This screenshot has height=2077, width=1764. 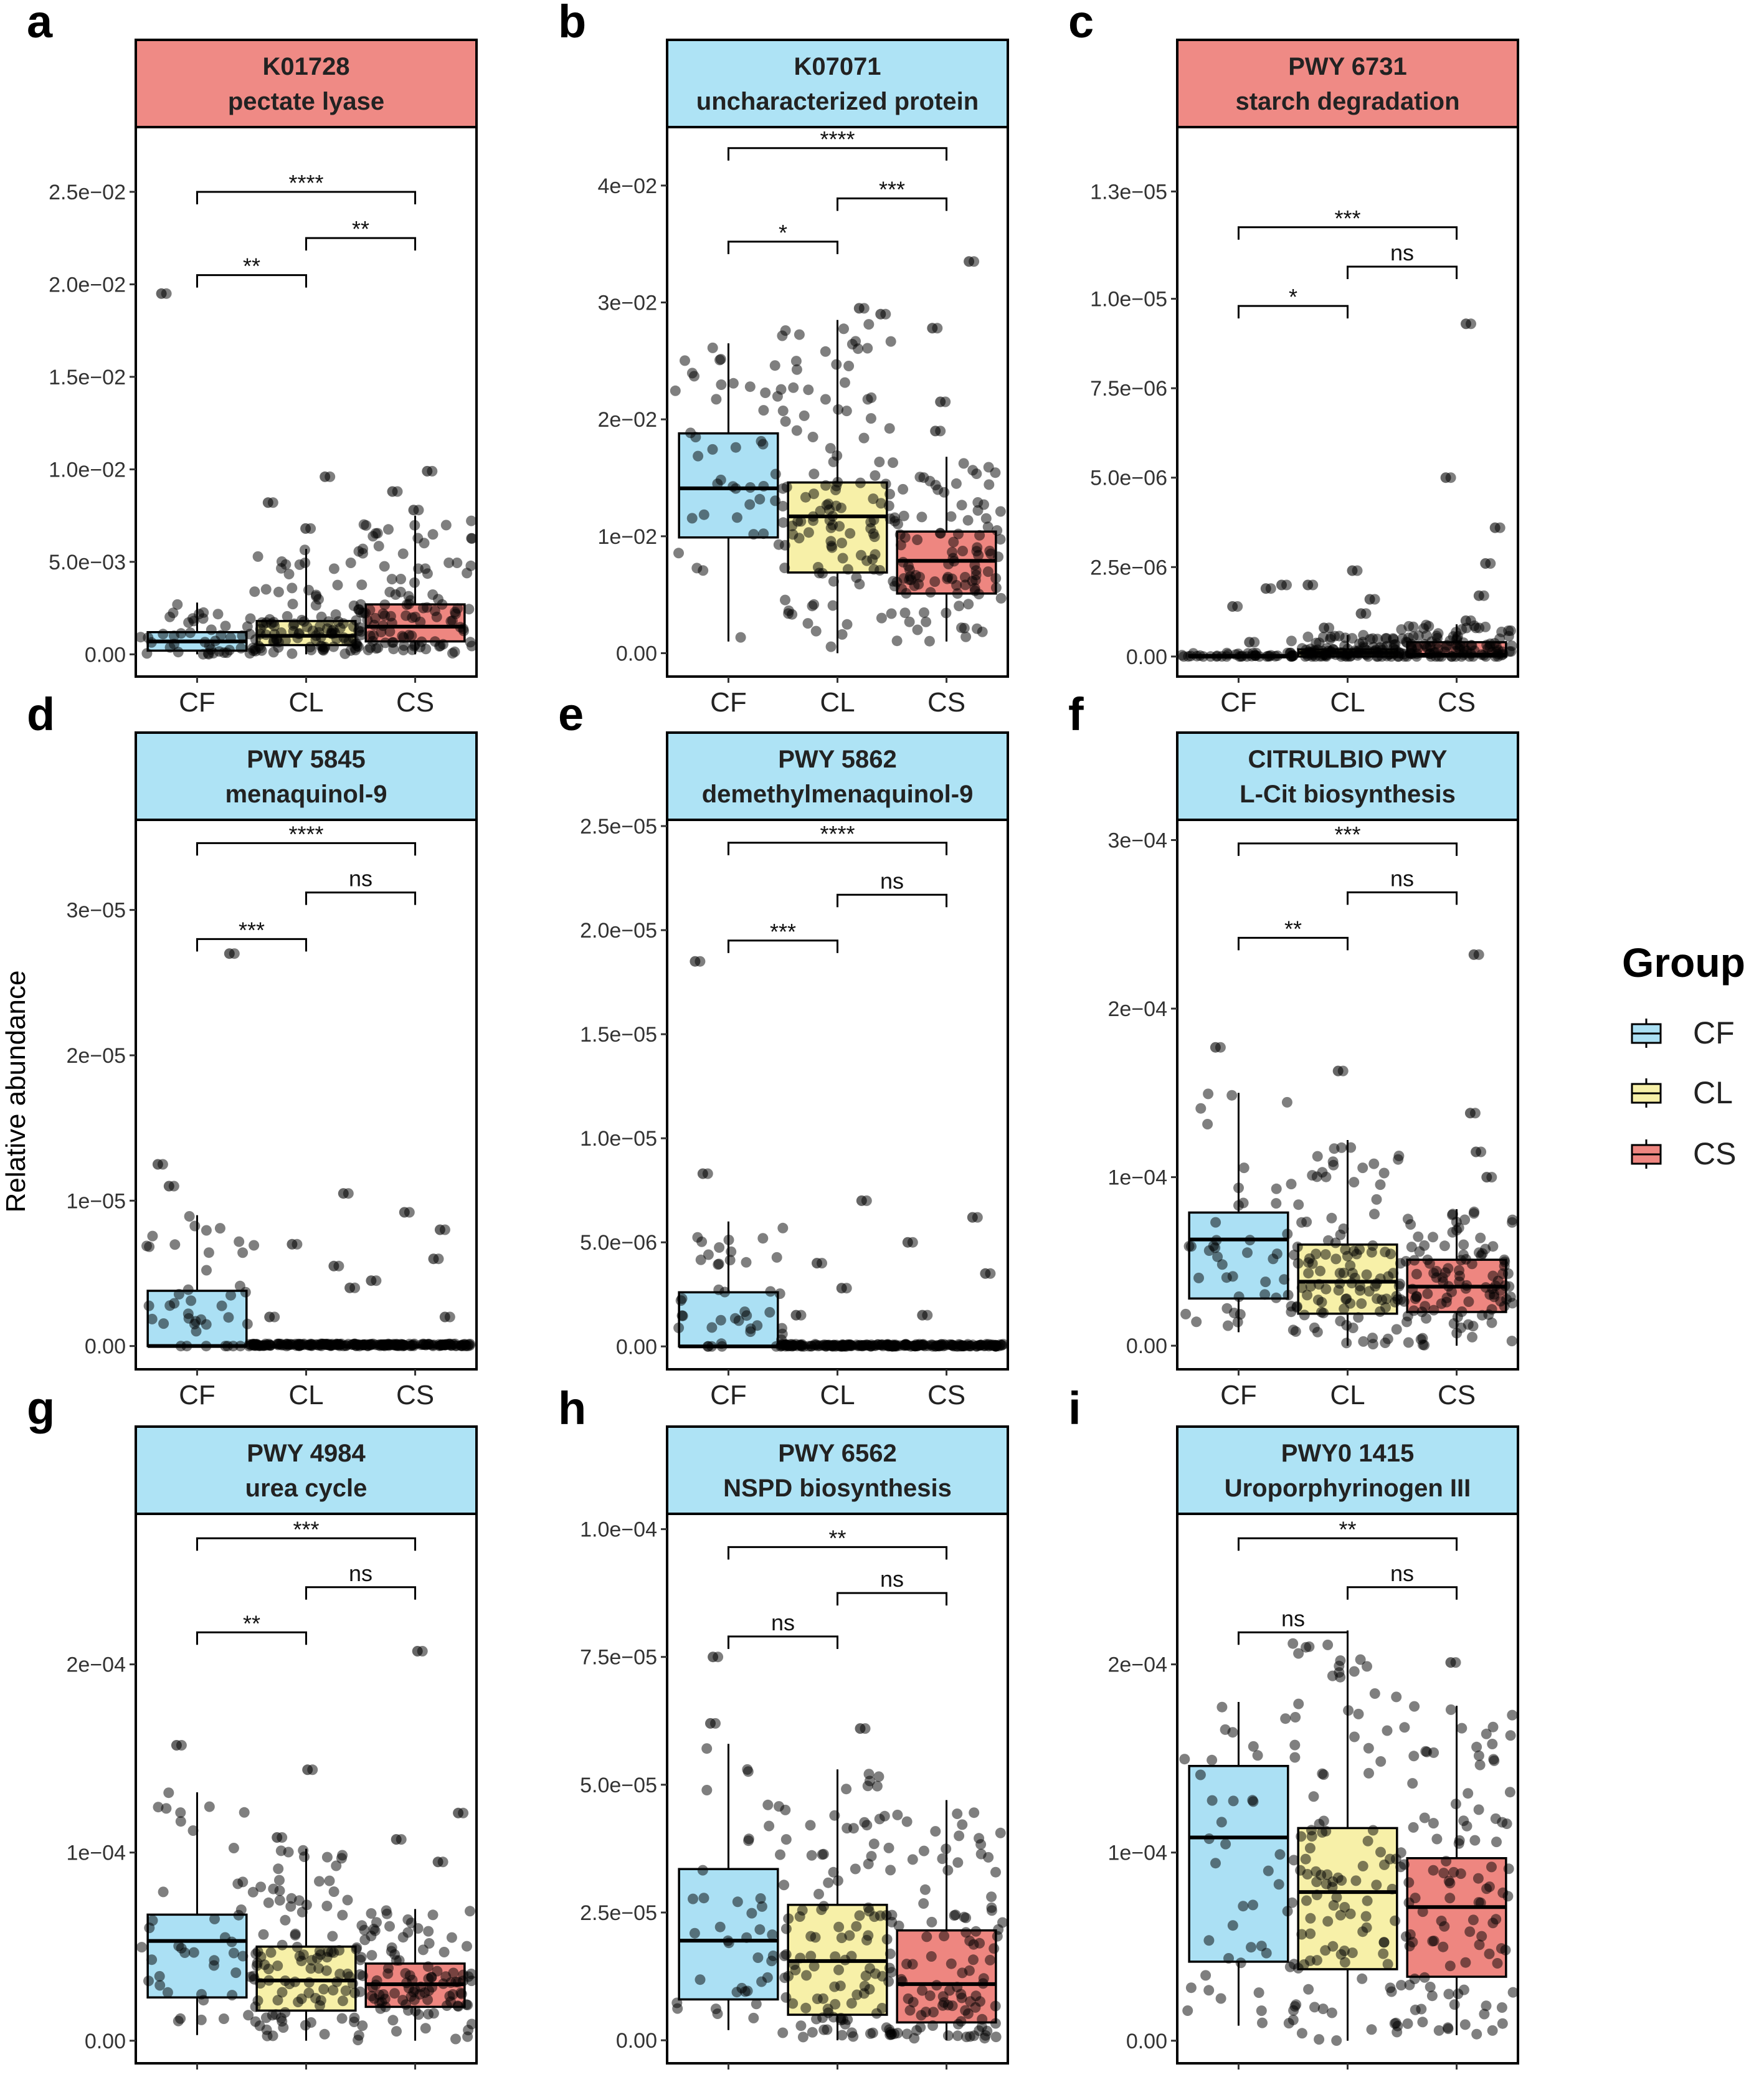 What do you see at coordinates (1347, 702) in the screenshot?
I see `x-tick-label-c-cl: CL` at bounding box center [1347, 702].